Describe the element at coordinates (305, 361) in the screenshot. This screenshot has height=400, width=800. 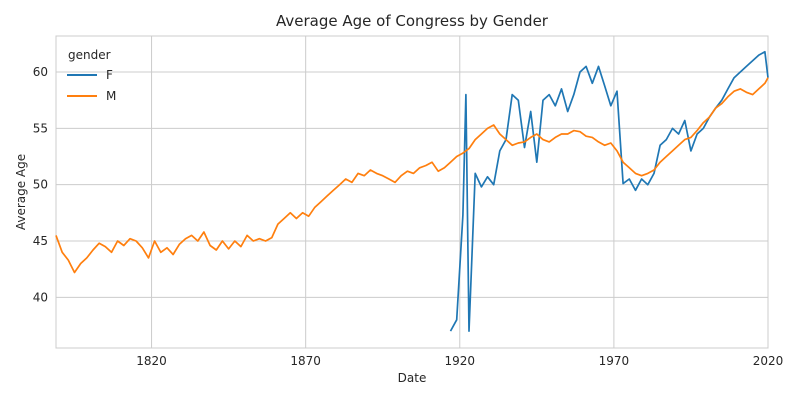
I see `x-tick-label: 1870` at that location.